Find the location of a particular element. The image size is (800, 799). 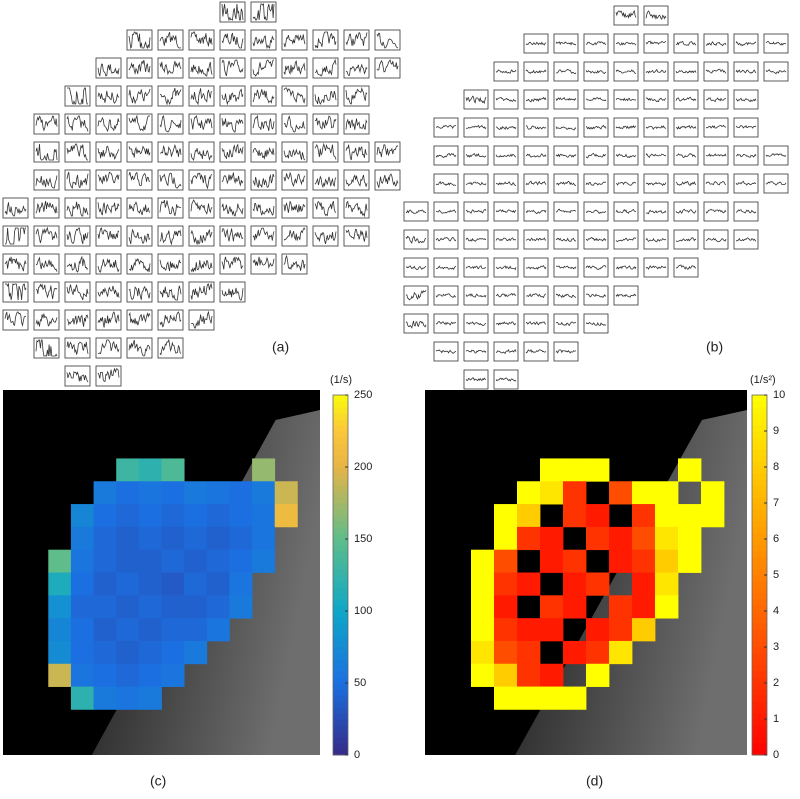

colorbar-tick-label: 8 is located at coordinates (776, 467).